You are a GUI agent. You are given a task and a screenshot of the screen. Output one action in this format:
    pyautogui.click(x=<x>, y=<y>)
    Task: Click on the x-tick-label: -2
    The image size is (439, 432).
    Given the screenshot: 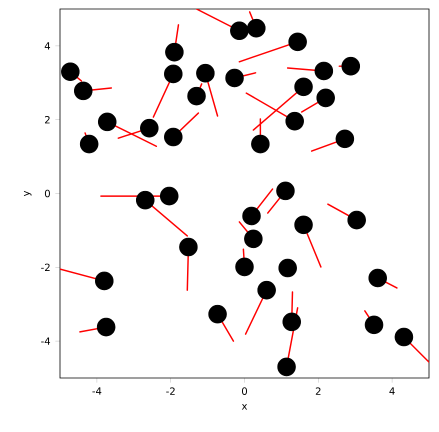 What is the action you would take?
    pyautogui.click(x=170, y=391)
    